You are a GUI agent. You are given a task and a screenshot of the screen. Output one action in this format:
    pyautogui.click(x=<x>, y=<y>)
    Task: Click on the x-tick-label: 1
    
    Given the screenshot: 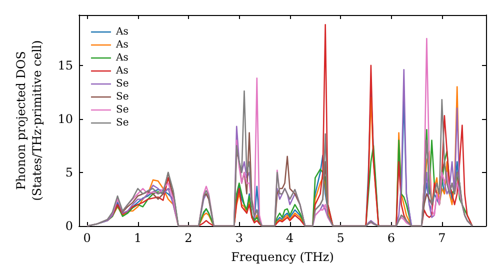 What is the action you would take?
    pyautogui.click(x=138, y=238)
    